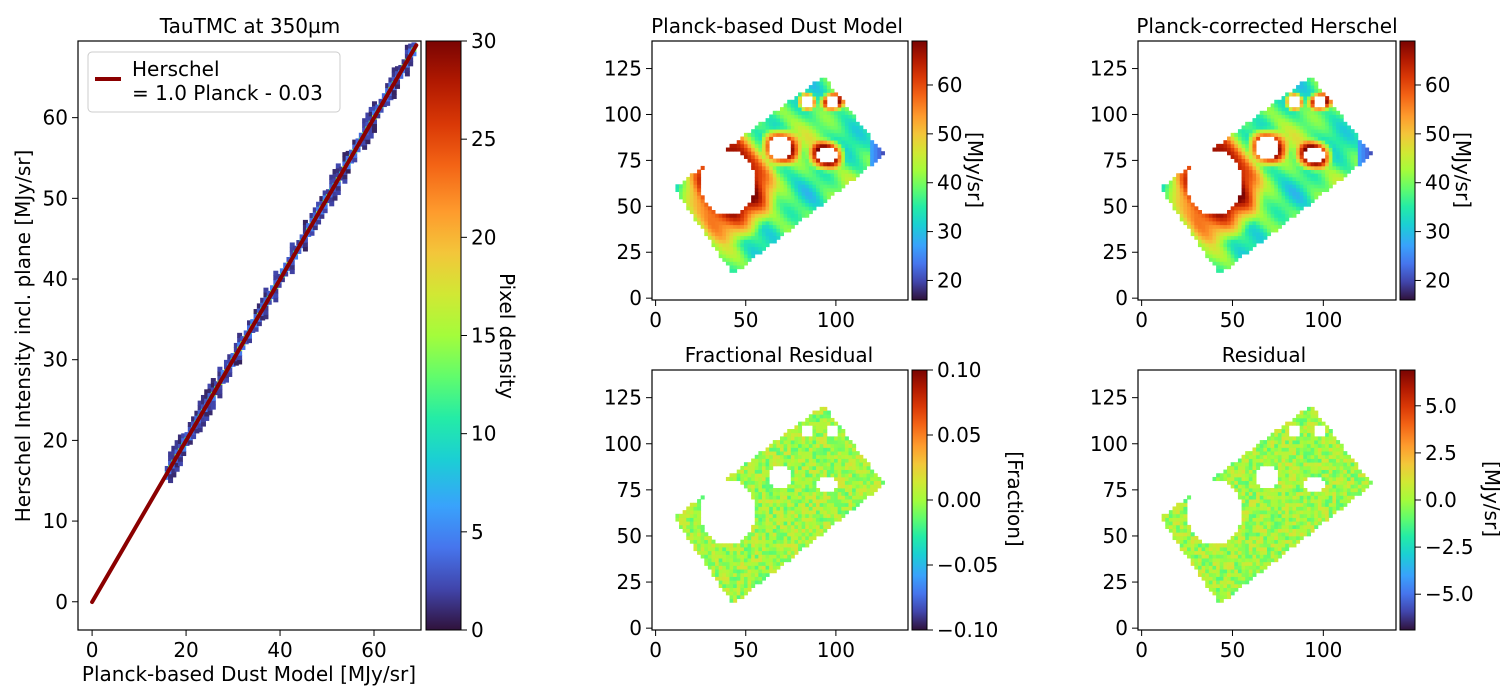 Image resolution: width=1500 pixels, height=700 pixels. What do you see at coordinates (61, 602) in the screenshot?
I see `y-tick-label: 0` at bounding box center [61, 602].